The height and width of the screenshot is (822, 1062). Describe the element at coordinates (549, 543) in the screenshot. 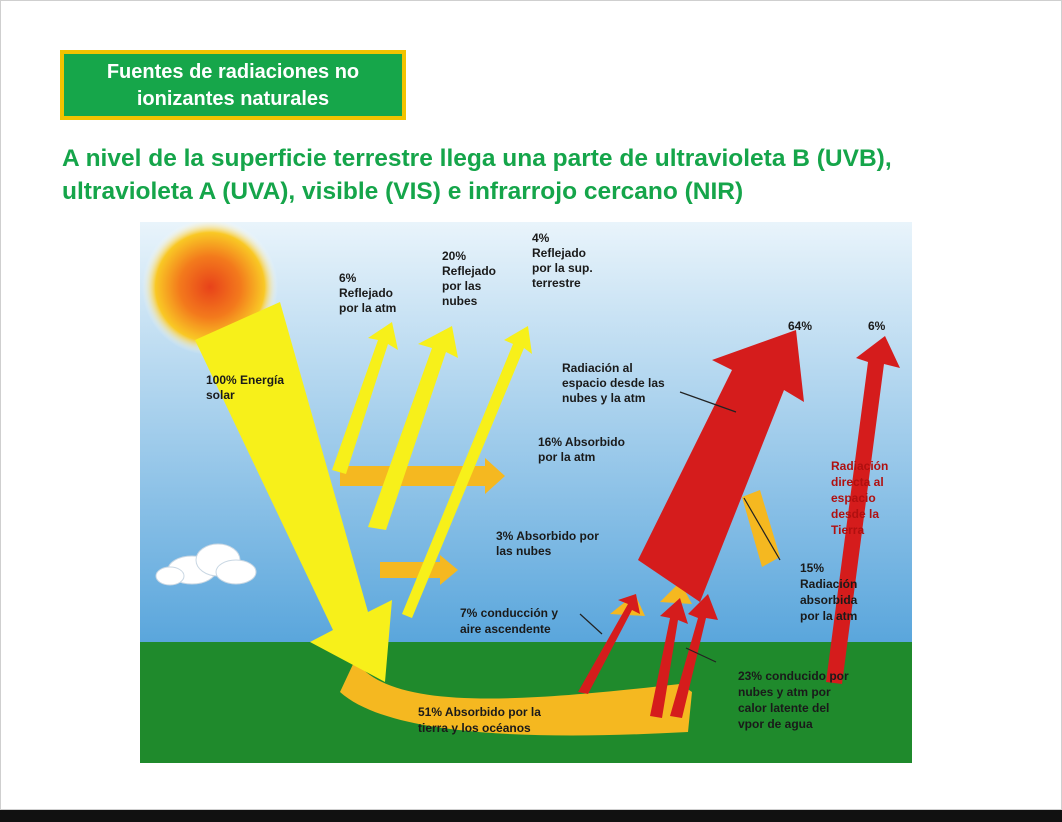

I see `absorbed-clouds-3-label: 3% Absorbido por las nubes` at that location.